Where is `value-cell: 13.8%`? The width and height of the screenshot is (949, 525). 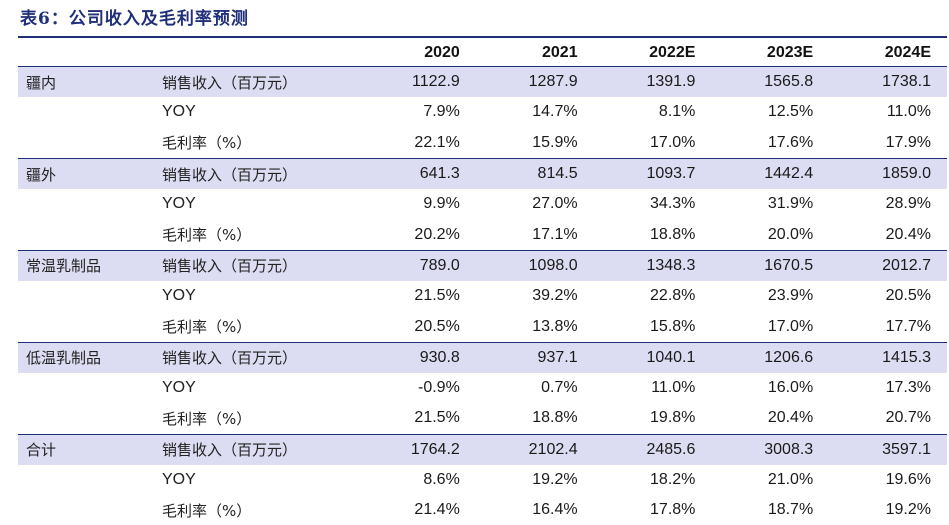 value-cell: 13.8% is located at coordinates (535, 326).